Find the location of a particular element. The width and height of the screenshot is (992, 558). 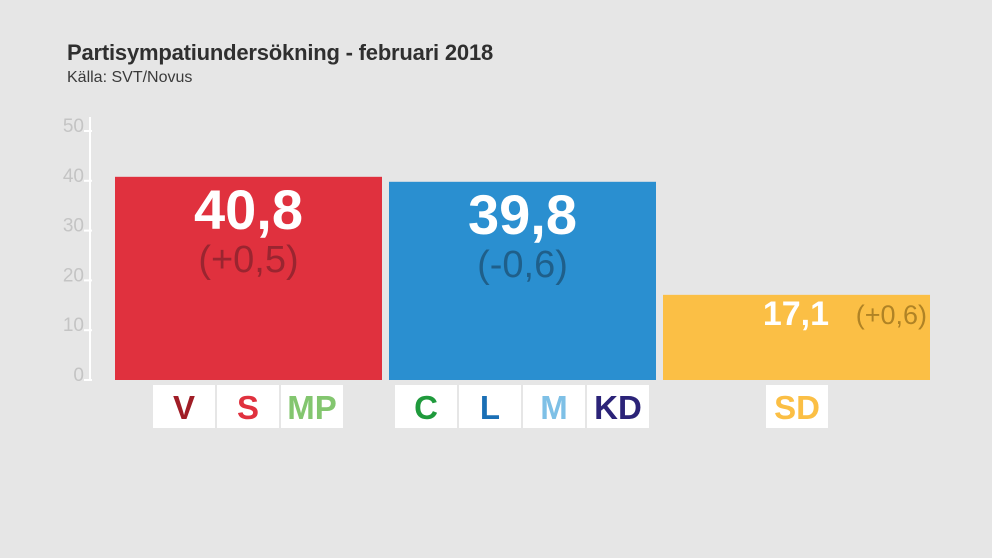

party-label: L is located at coordinates (490, 407).